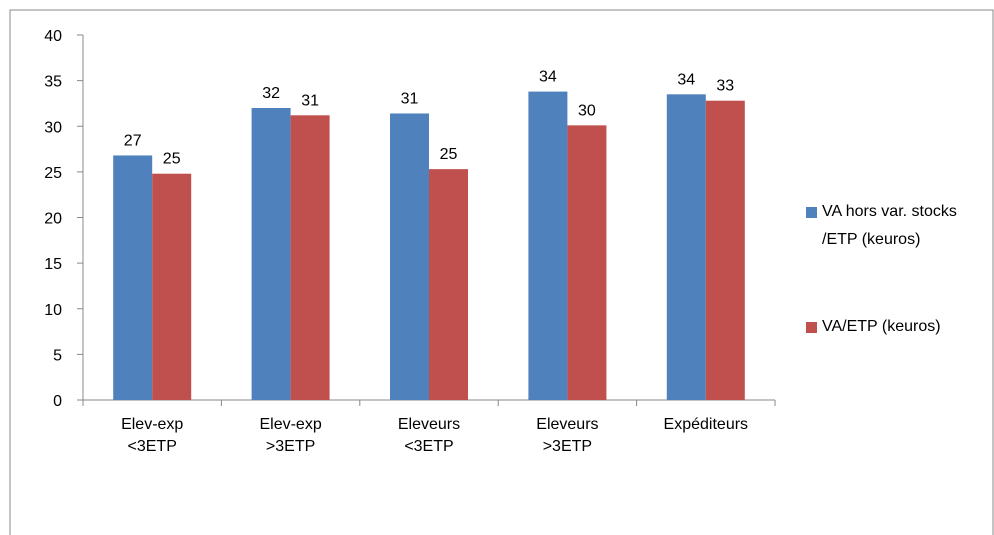 The height and width of the screenshot is (535, 994). I want to click on y-tick-label: 35, so click(53, 82).